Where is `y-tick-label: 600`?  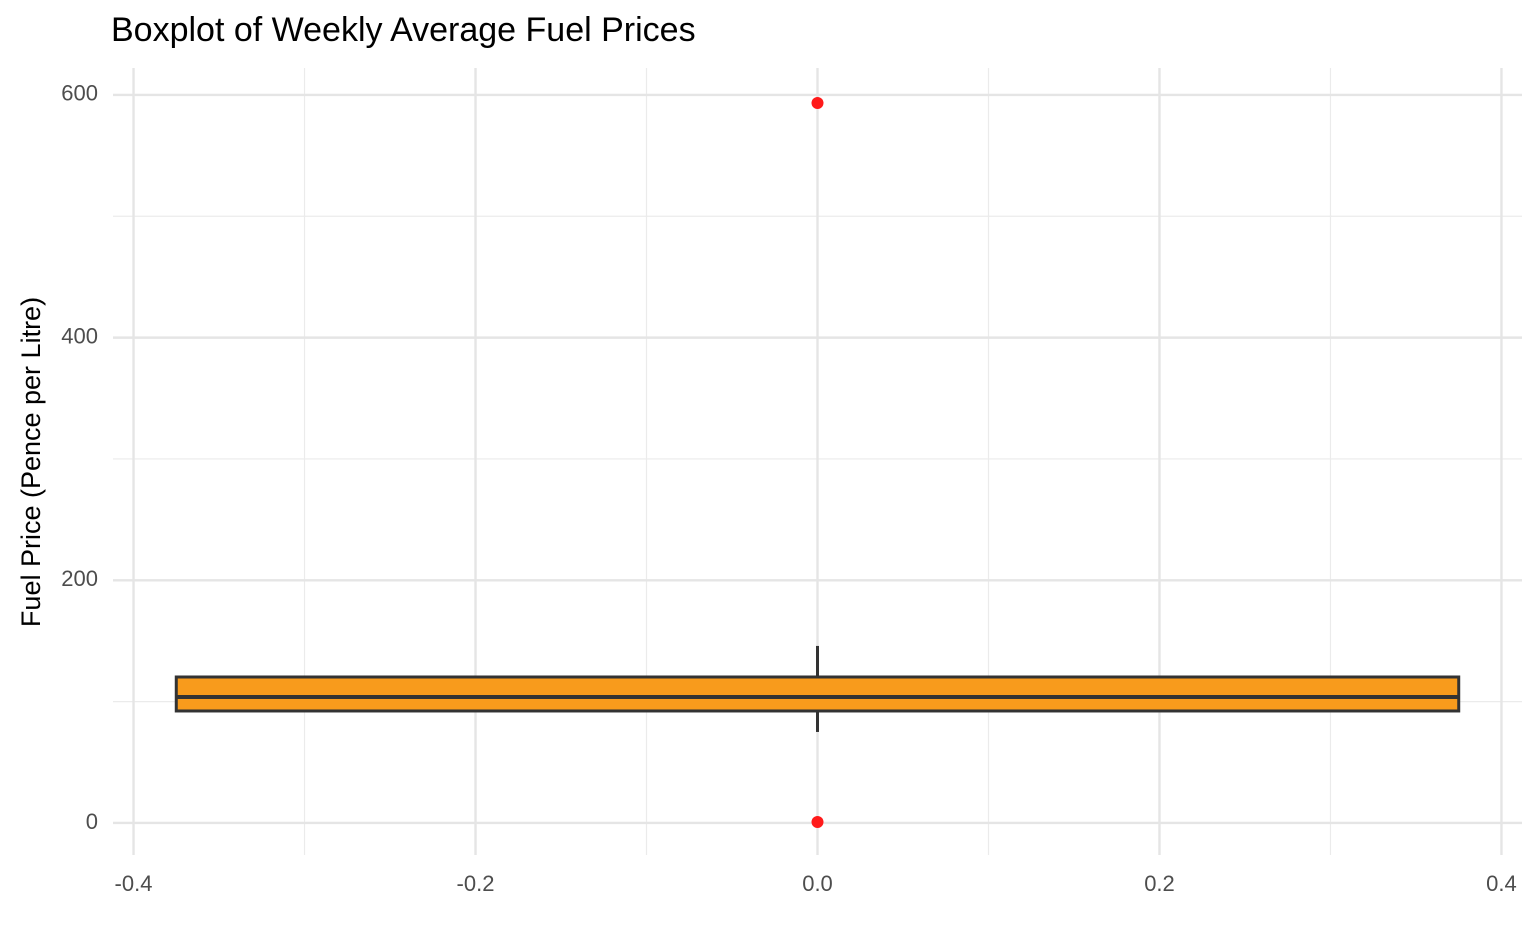
y-tick-label: 600 is located at coordinates (79, 93).